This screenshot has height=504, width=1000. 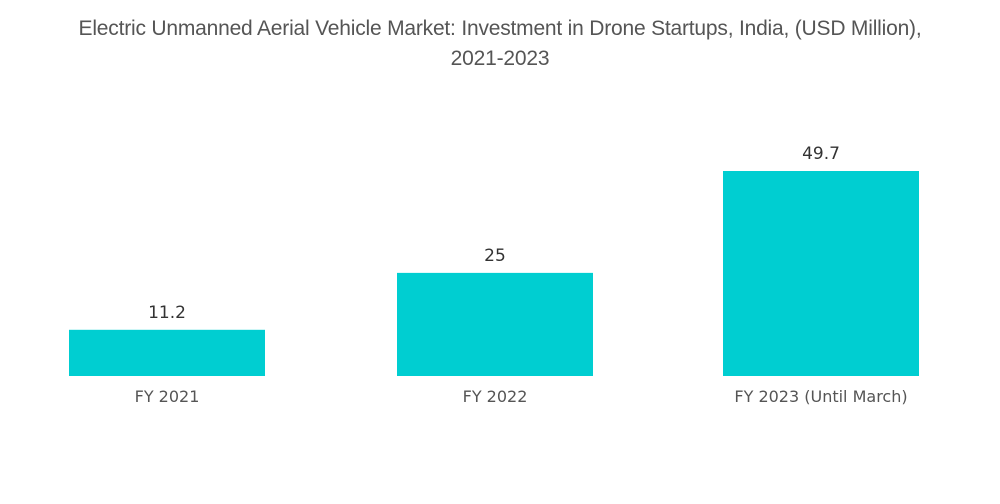 What do you see at coordinates (820, 396) in the screenshot?
I see `x-tick-label-3: FY 2023 (Until March)` at bounding box center [820, 396].